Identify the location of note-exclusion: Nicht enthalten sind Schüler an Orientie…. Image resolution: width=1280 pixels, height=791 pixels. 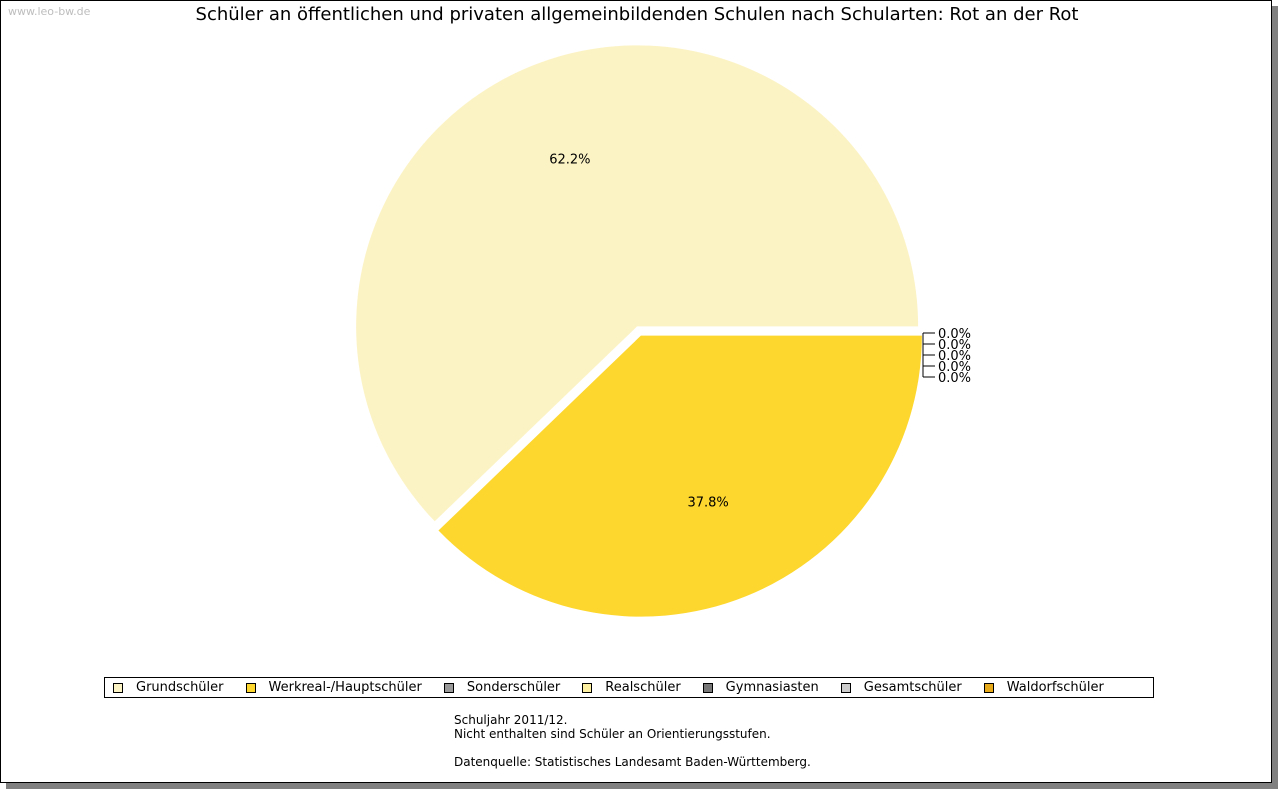
(612, 734).